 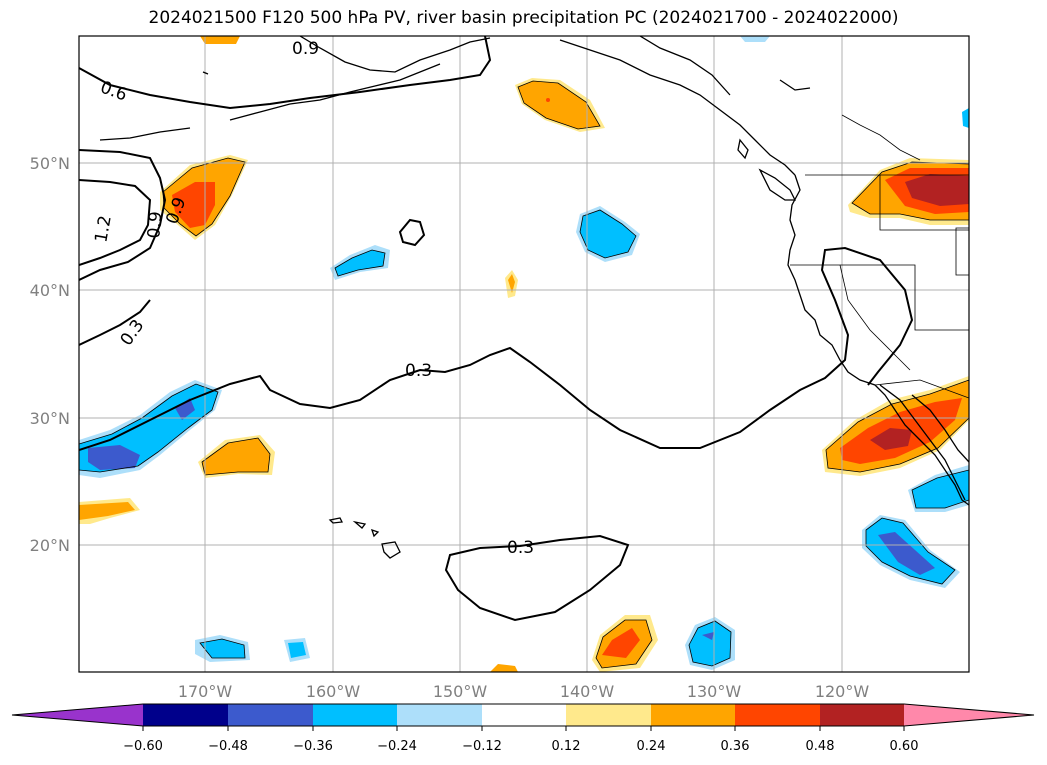 I want to click on latitude-label: 40°N, so click(x=50, y=290).